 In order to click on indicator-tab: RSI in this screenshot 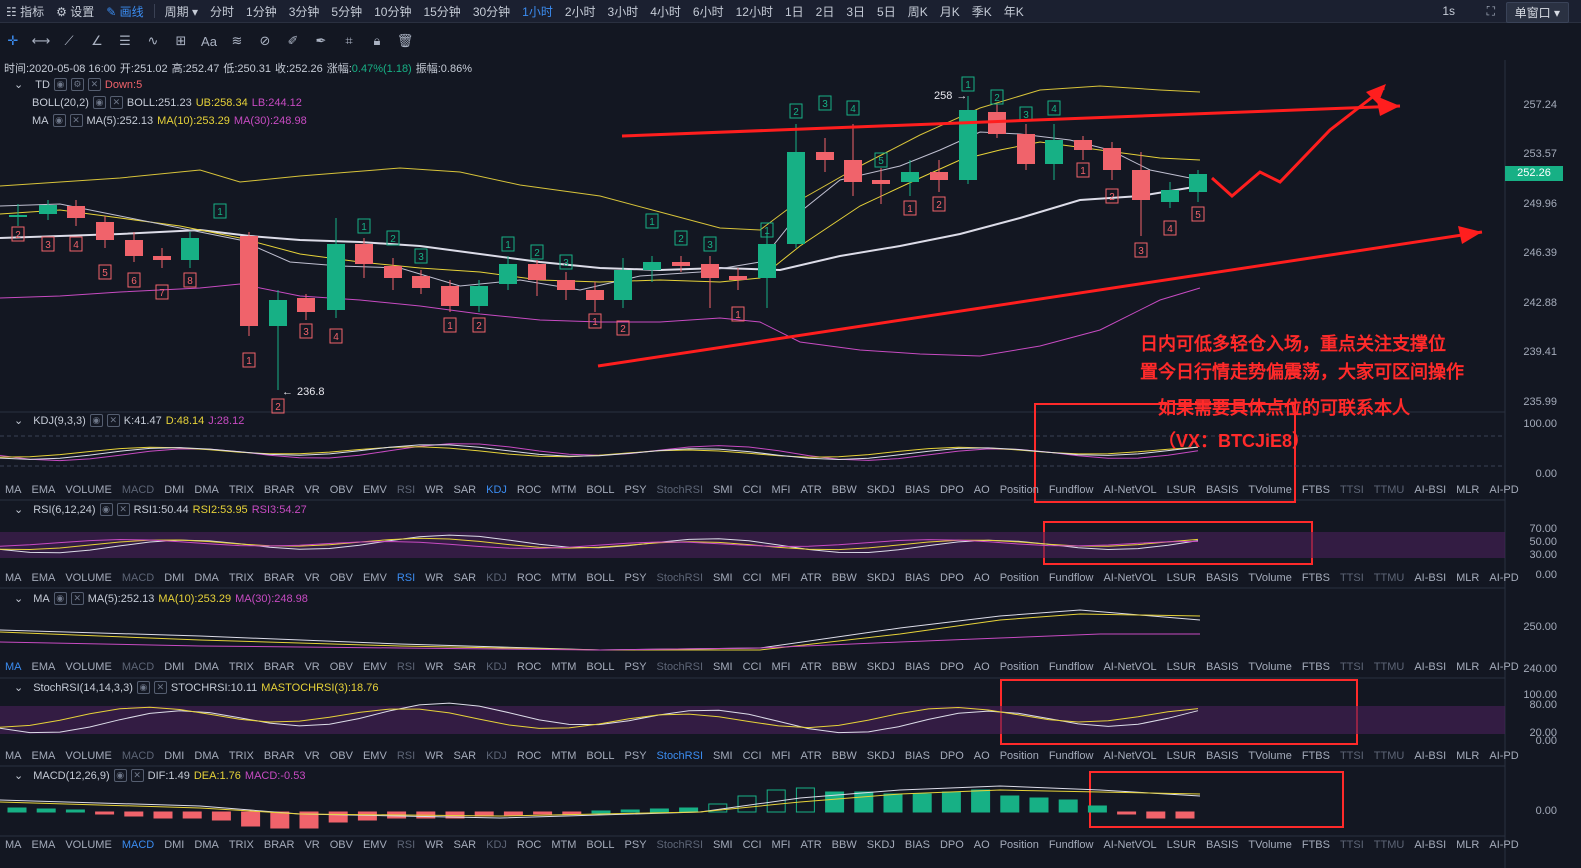, I will do `click(406, 845)`.